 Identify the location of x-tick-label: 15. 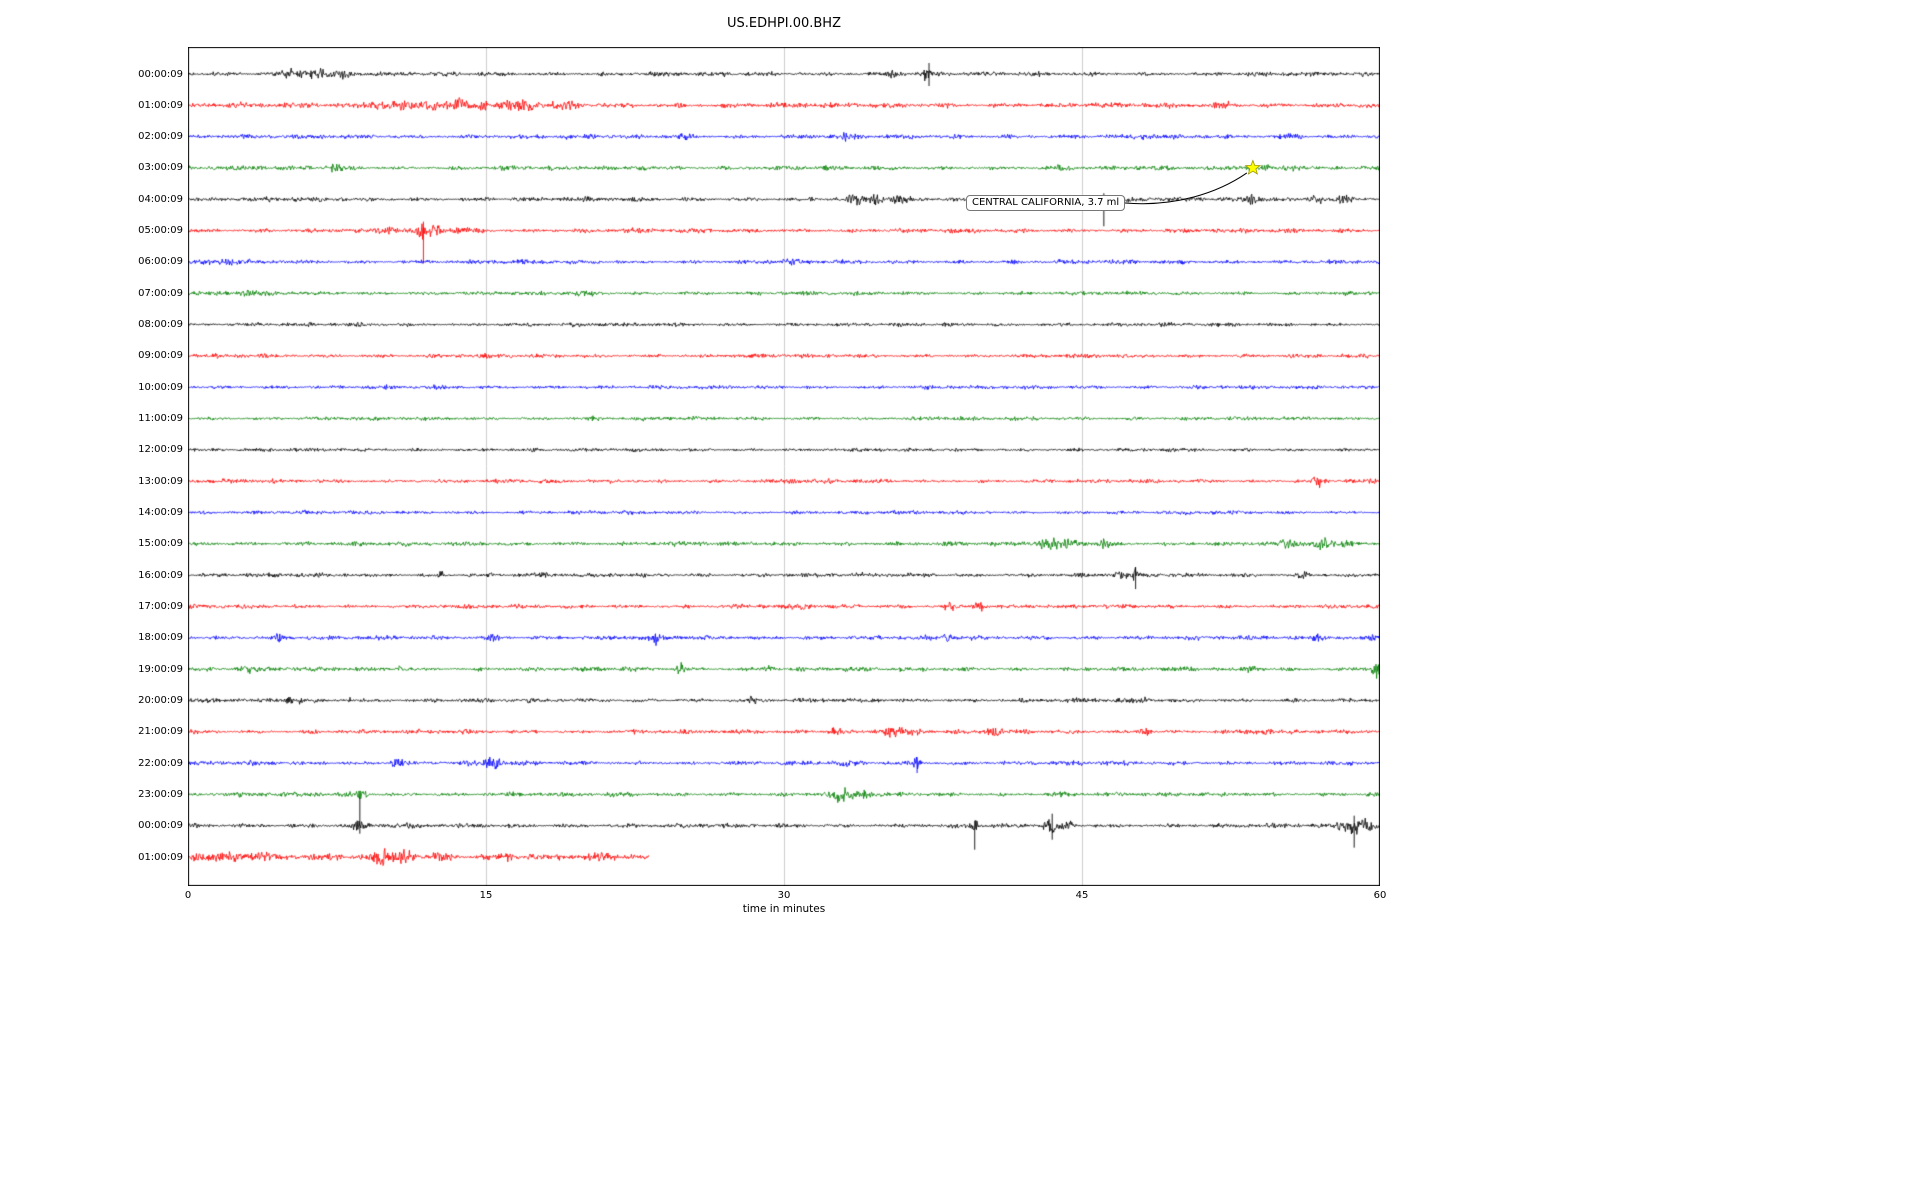
(486, 895).